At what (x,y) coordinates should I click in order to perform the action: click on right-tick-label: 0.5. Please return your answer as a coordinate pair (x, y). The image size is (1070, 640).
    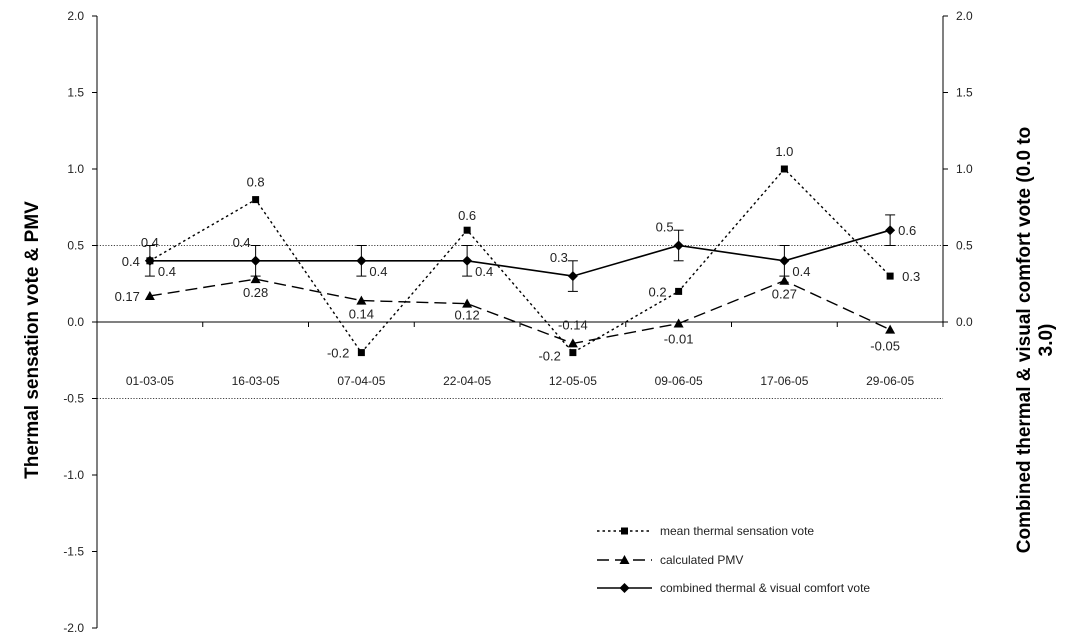
    Looking at the image, I should click on (964, 246).